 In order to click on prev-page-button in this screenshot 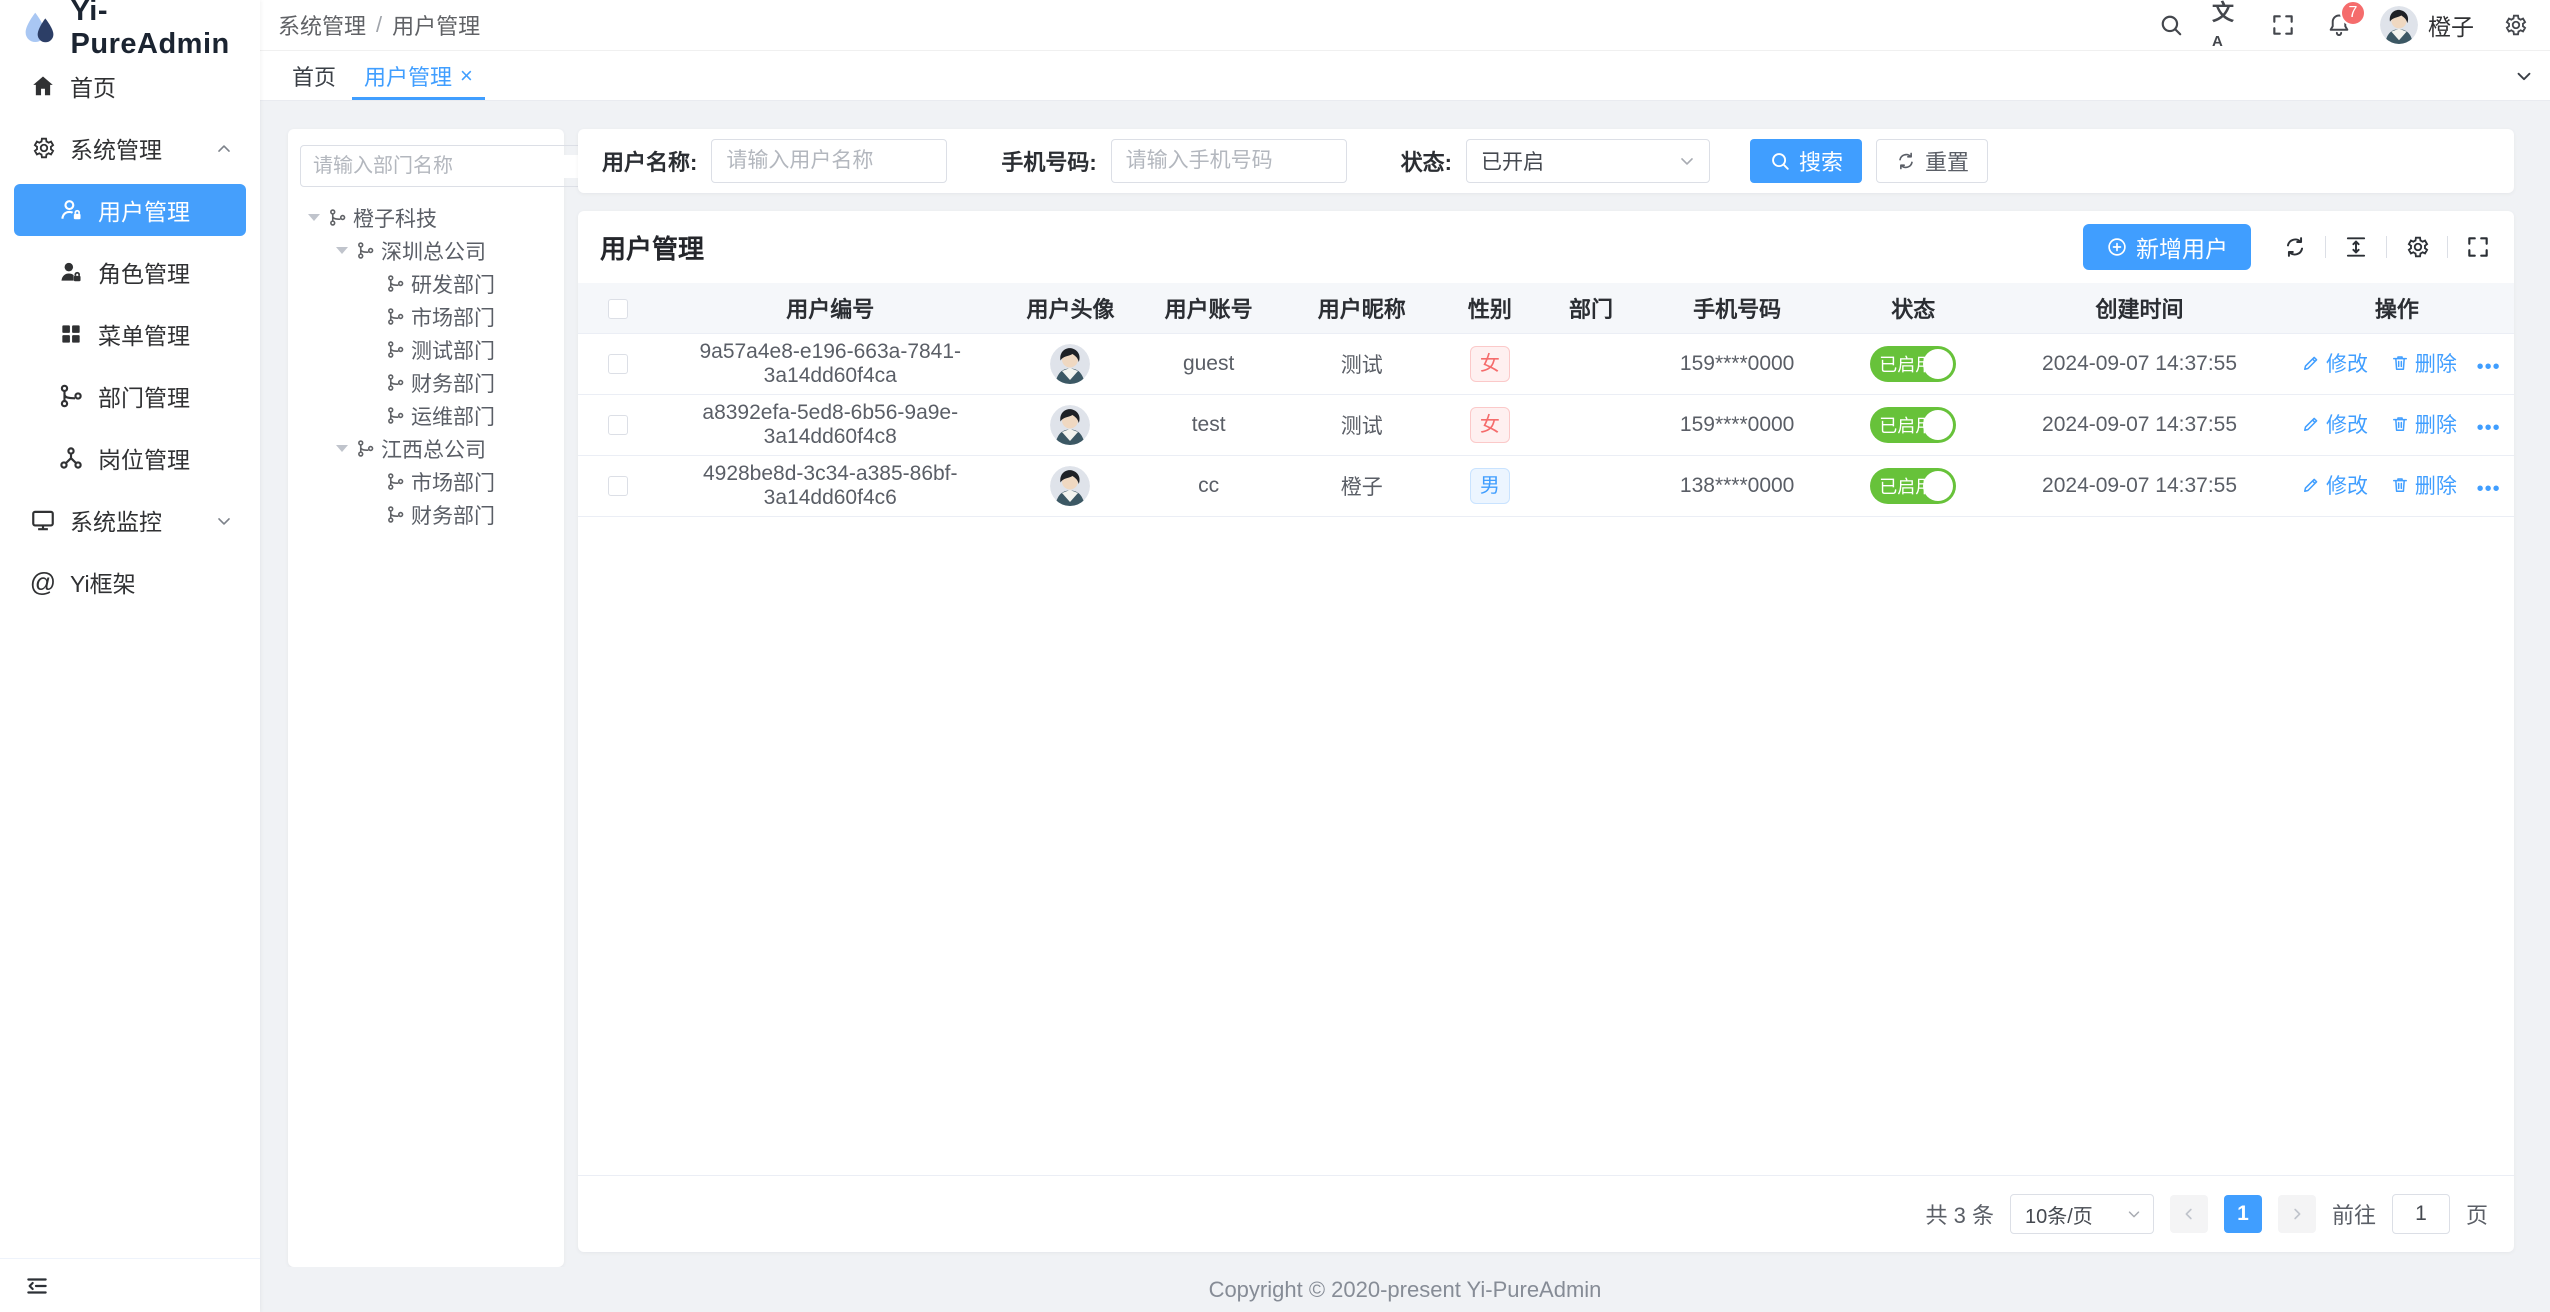, I will do `click(2188, 1214)`.